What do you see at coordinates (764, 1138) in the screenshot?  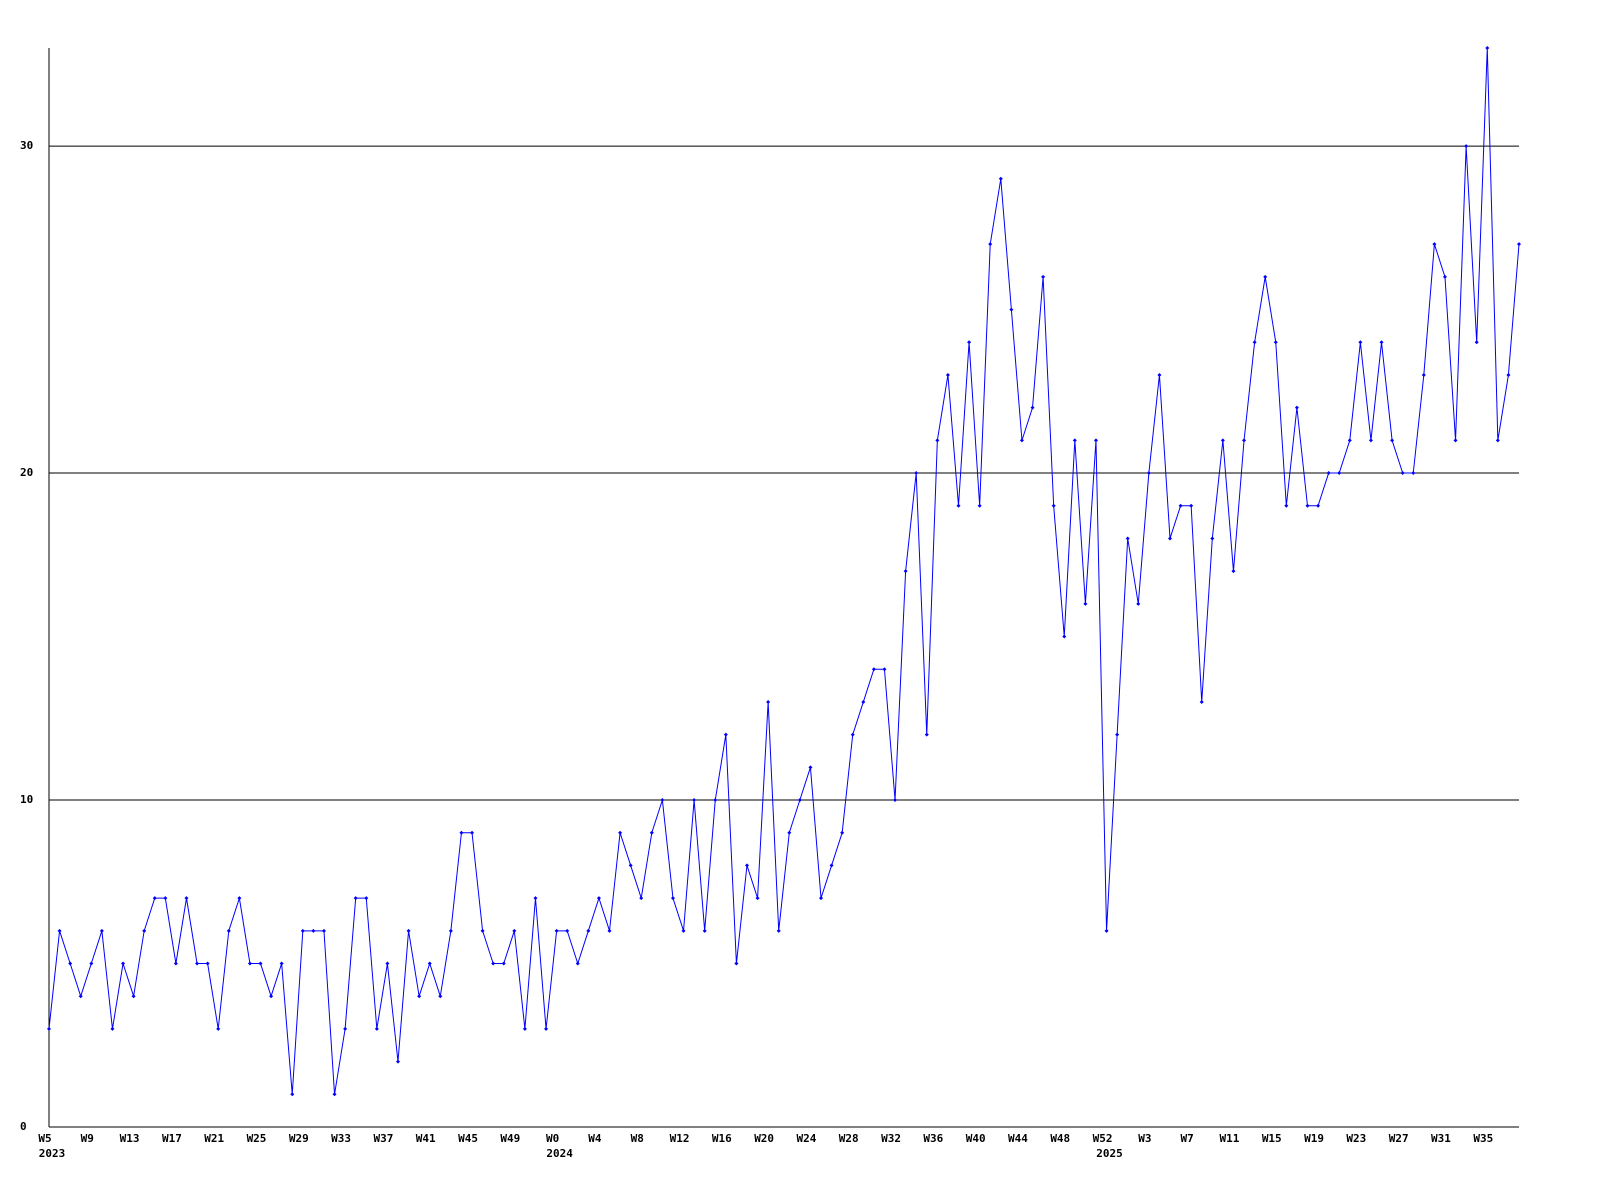 I see `x-tick-label: W20` at bounding box center [764, 1138].